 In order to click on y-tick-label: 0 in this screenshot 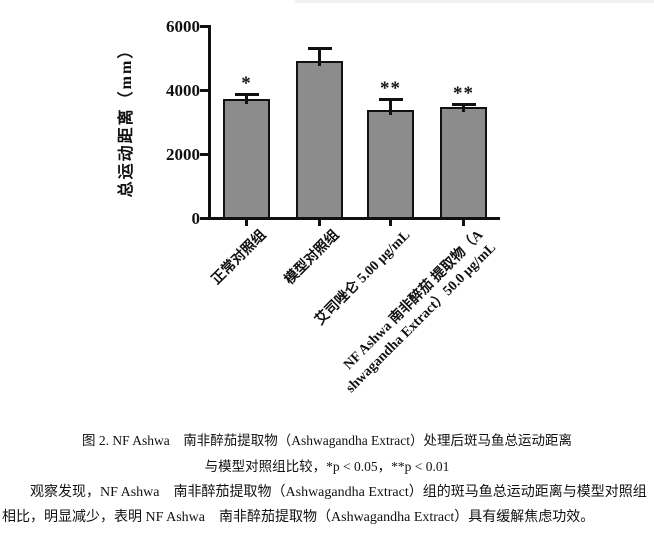, I will do `click(196, 218)`.